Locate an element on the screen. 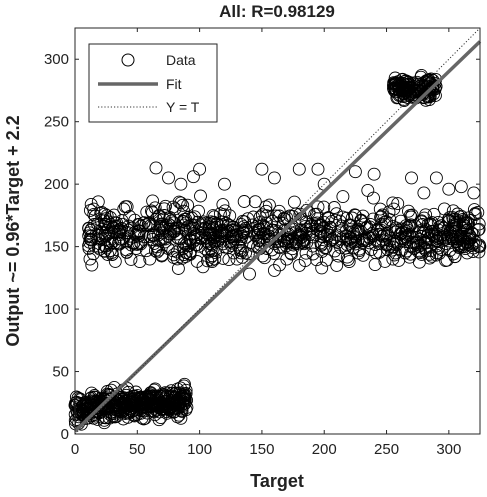 This screenshot has height=497, width=487. x-tick-label: 0 is located at coordinates (75, 449).